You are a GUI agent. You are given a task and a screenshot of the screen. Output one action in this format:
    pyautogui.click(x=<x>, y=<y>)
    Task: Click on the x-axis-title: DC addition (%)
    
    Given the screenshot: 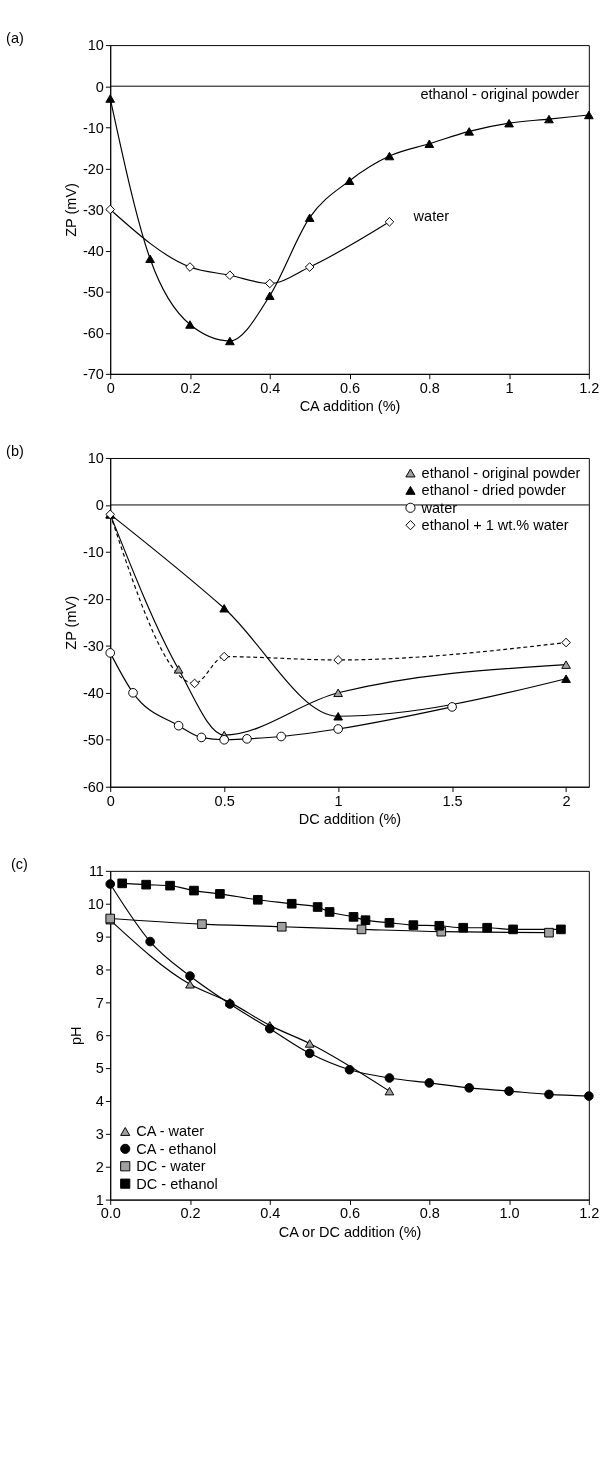 What is the action you would take?
    pyautogui.click(x=350, y=818)
    